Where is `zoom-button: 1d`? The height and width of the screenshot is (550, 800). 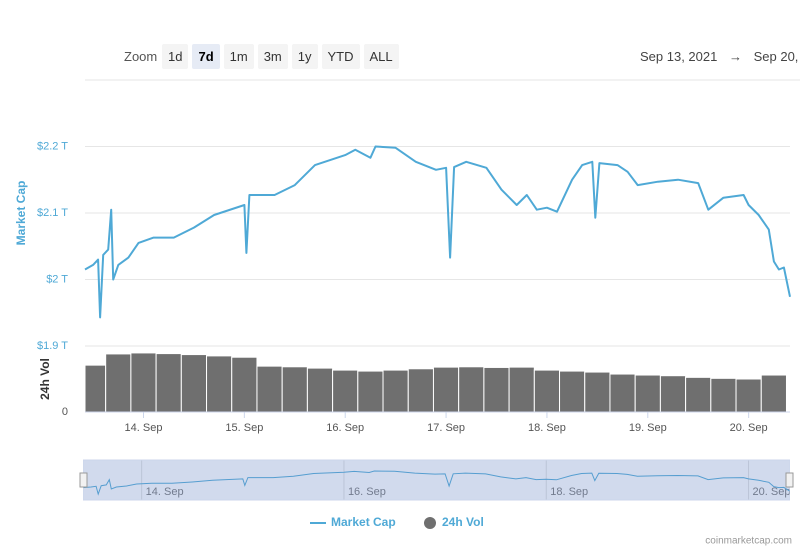
zoom-button: 1d is located at coordinates (175, 56).